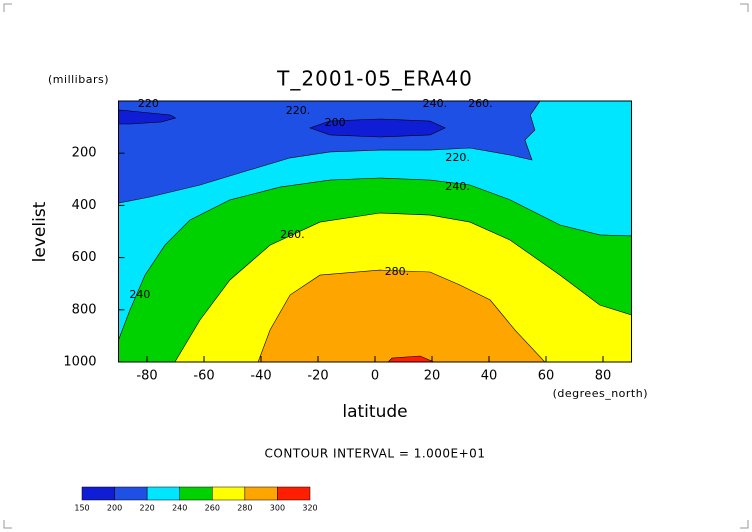  What do you see at coordinates (84, 257) in the screenshot?
I see `y-tick-label: 600` at bounding box center [84, 257].